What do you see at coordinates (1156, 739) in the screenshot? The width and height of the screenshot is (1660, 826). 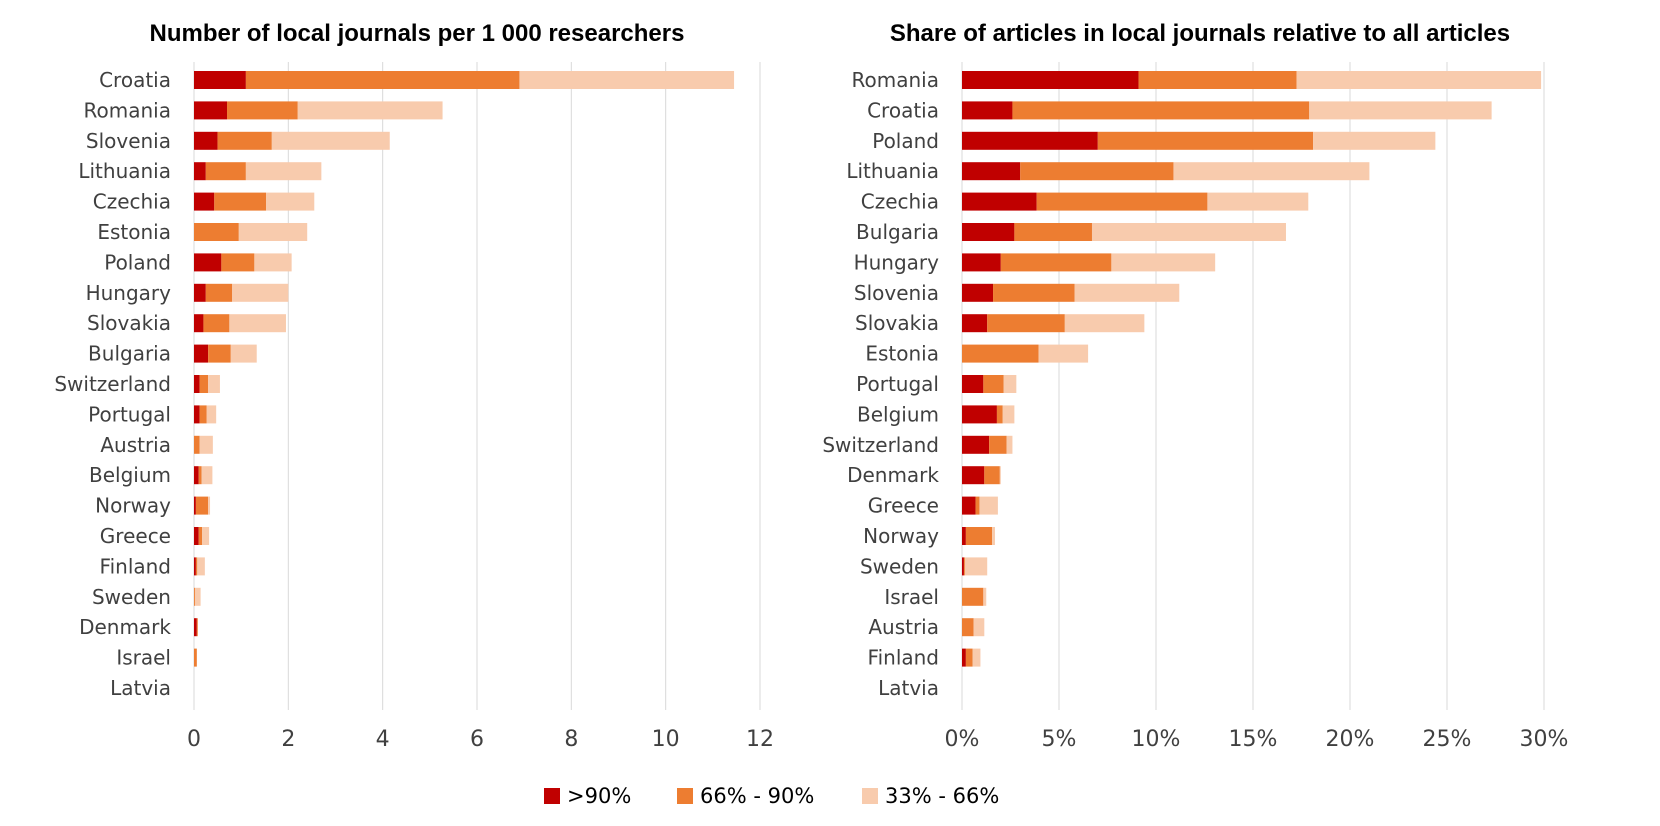 I see `x-tick-label: 10%` at bounding box center [1156, 739].